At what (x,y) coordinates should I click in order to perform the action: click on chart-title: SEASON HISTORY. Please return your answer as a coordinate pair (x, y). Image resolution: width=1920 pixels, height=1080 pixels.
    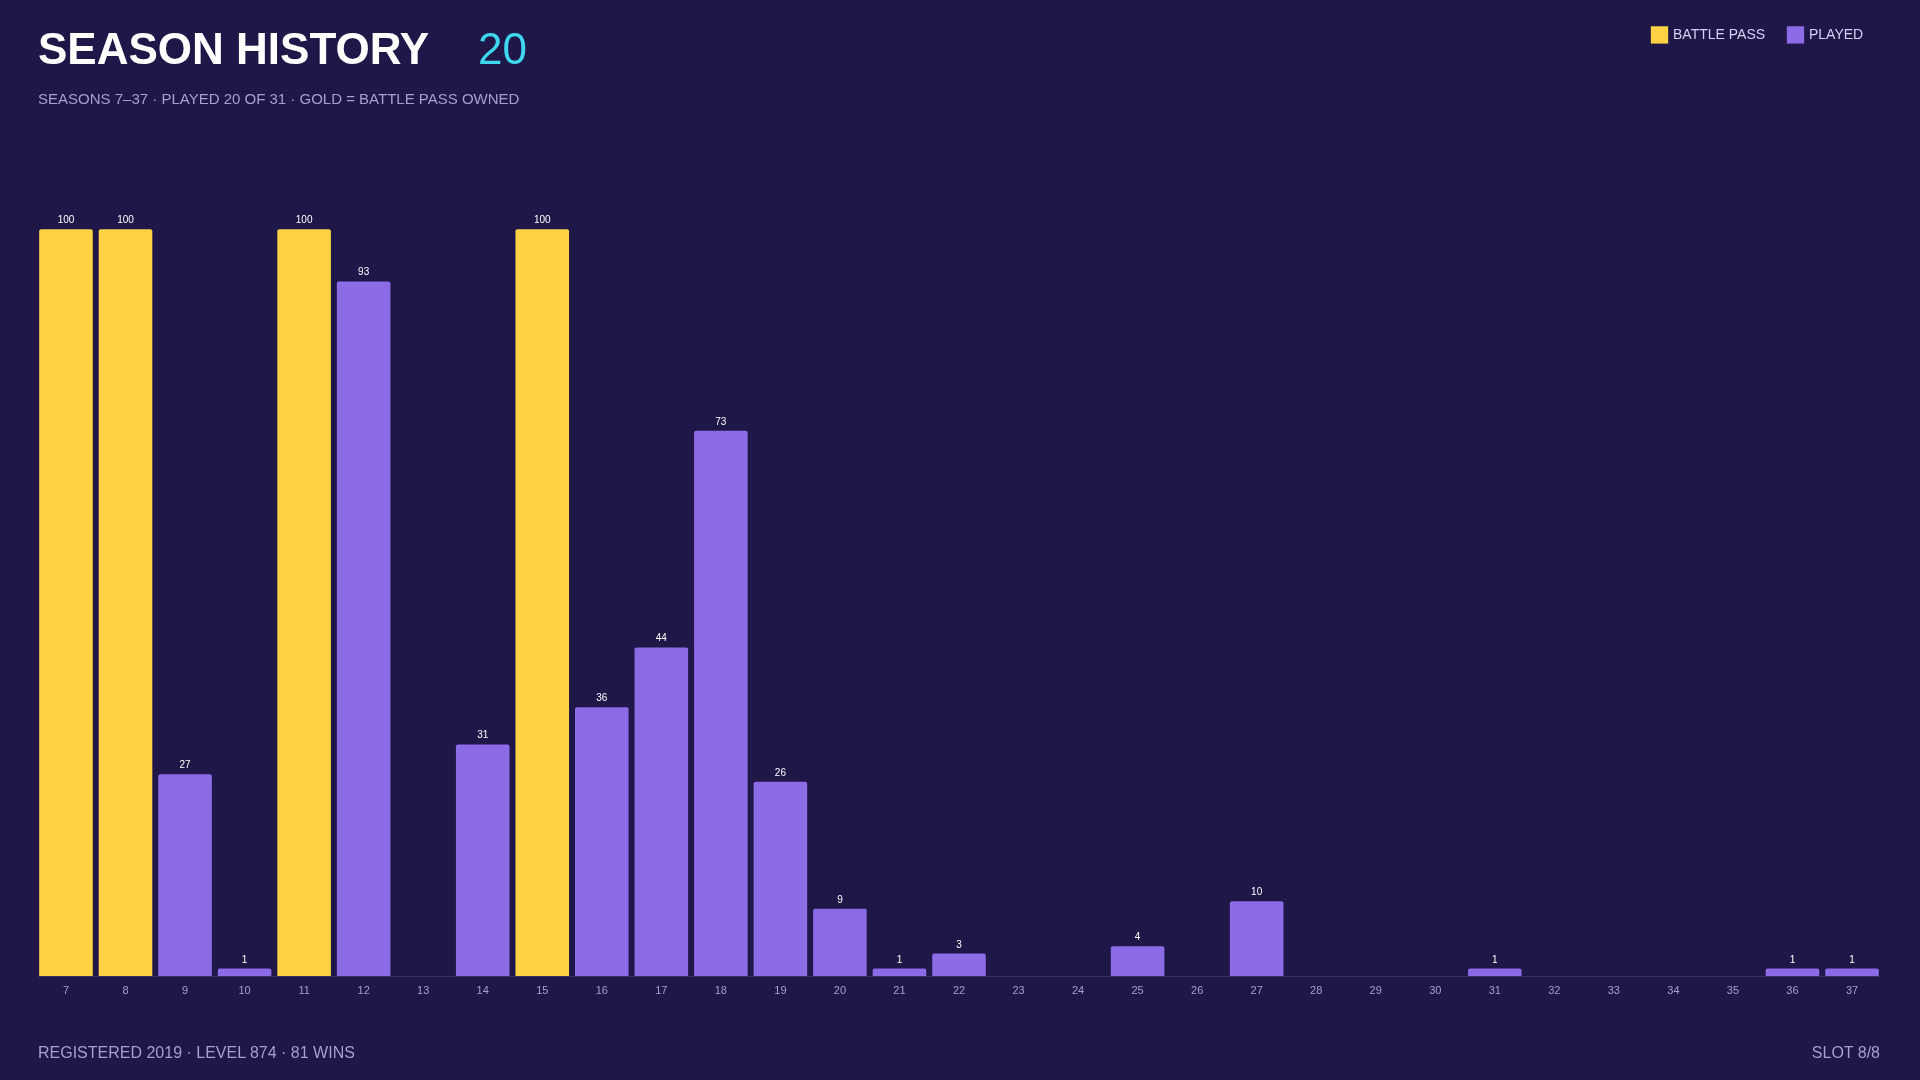
    Looking at the image, I should click on (234, 48).